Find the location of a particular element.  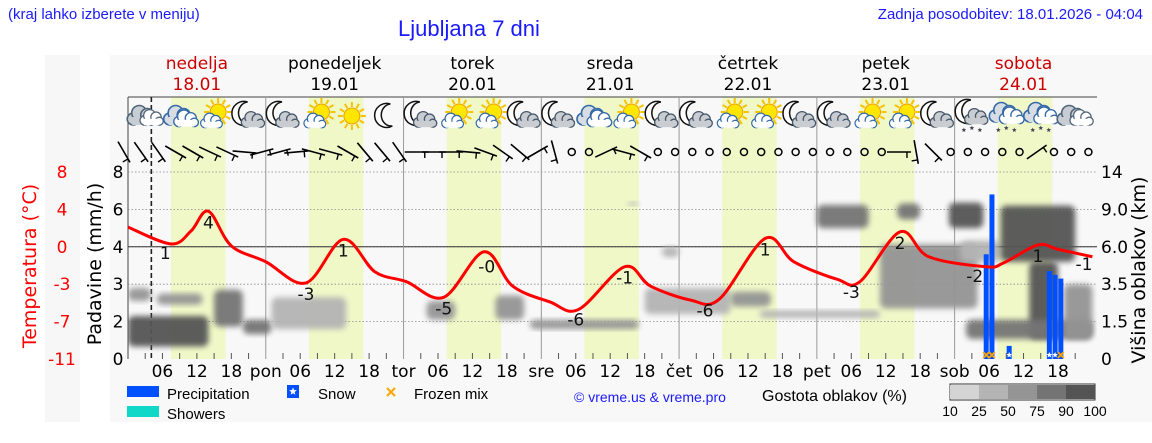

cloud-density-swatch is located at coordinates (1080, 392).